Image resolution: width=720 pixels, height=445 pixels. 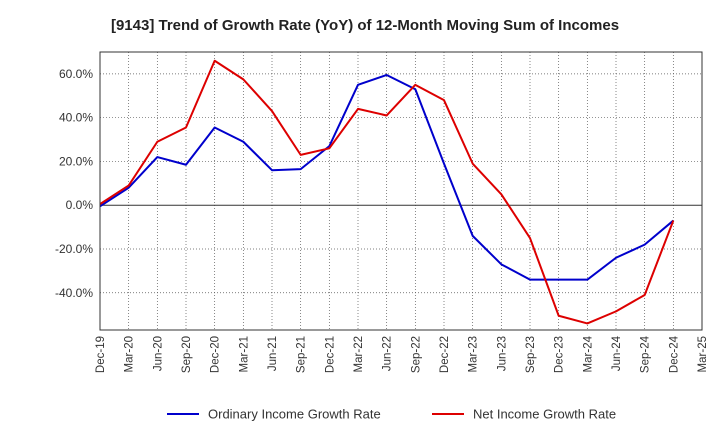 What do you see at coordinates (359, 354) in the screenshot?
I see `x-tick-label: Mar-22` at bounding box center [359, 354].